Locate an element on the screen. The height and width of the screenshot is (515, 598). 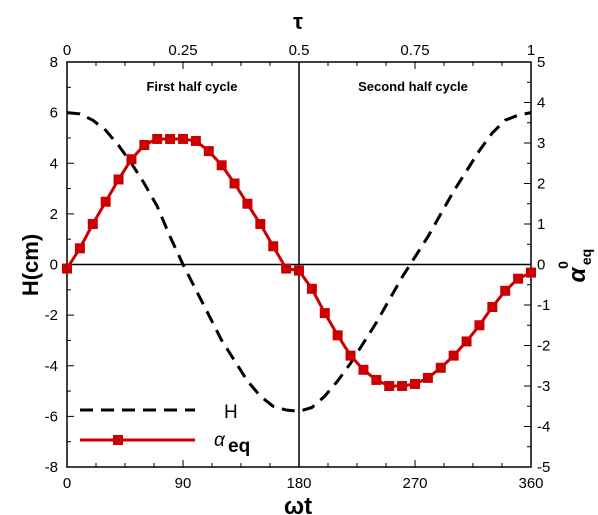
y-left-tick-label: -4 is located at coordinates (51, 366).